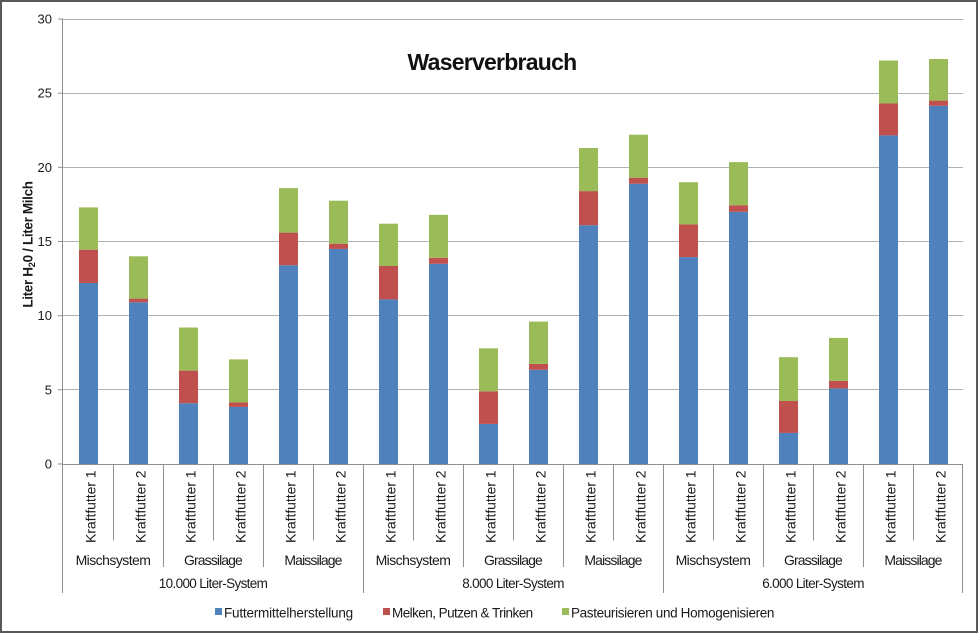  What do you see at coordinates (672, 613) in the screenshot?
I see `svg-text:Pasteurisieren und Homogenisie: Pasteurisieren und Homogenisieren` at bounding box center [672, 613].